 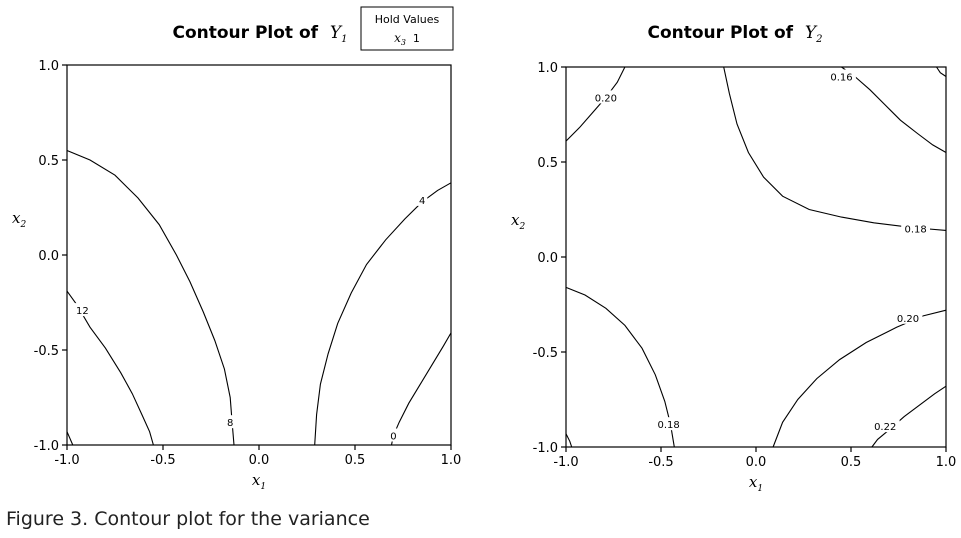 I want to click on contour-label: 4, so click(x=422, y=201).